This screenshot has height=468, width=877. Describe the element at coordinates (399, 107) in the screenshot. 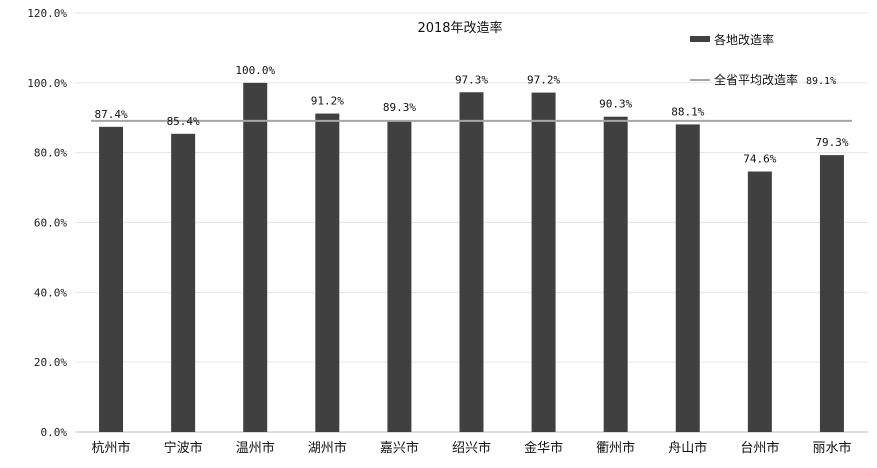

I see `data-label: 89.3%` at that location.